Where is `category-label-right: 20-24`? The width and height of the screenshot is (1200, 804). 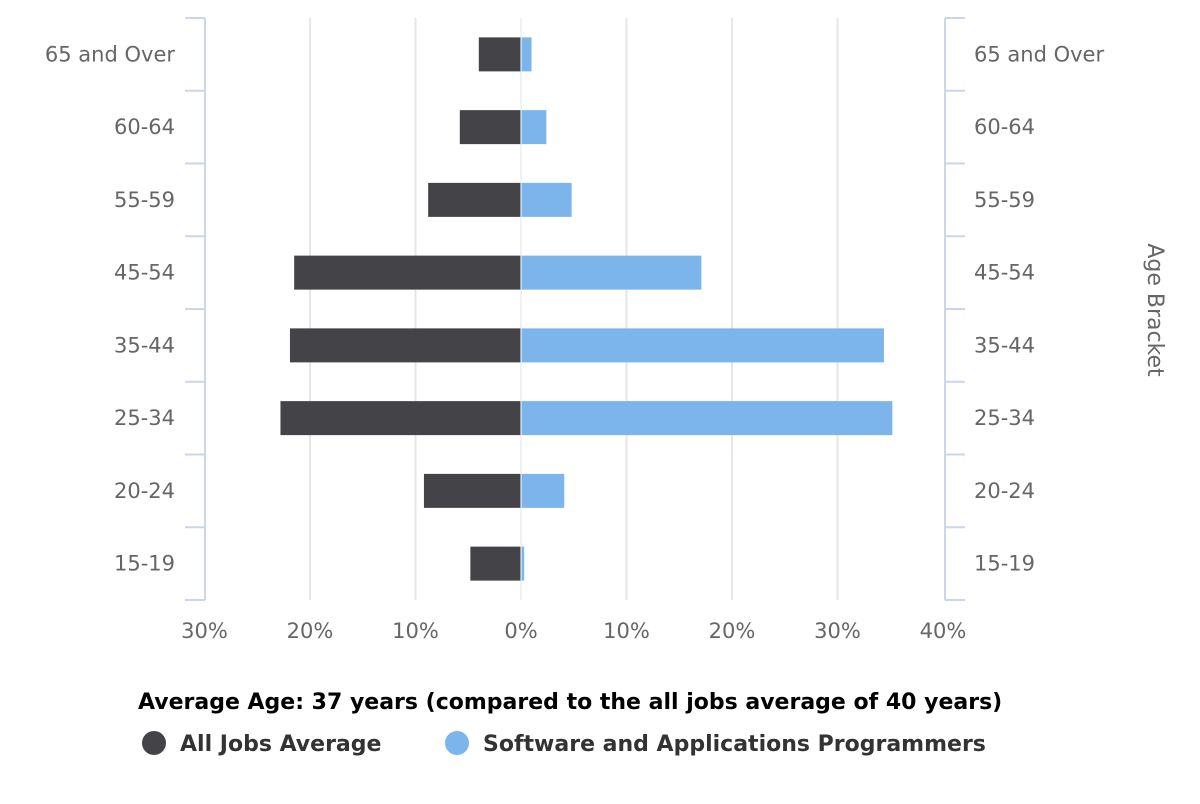 category-label-right: 20-24 is located at coordinates (1004, 491).